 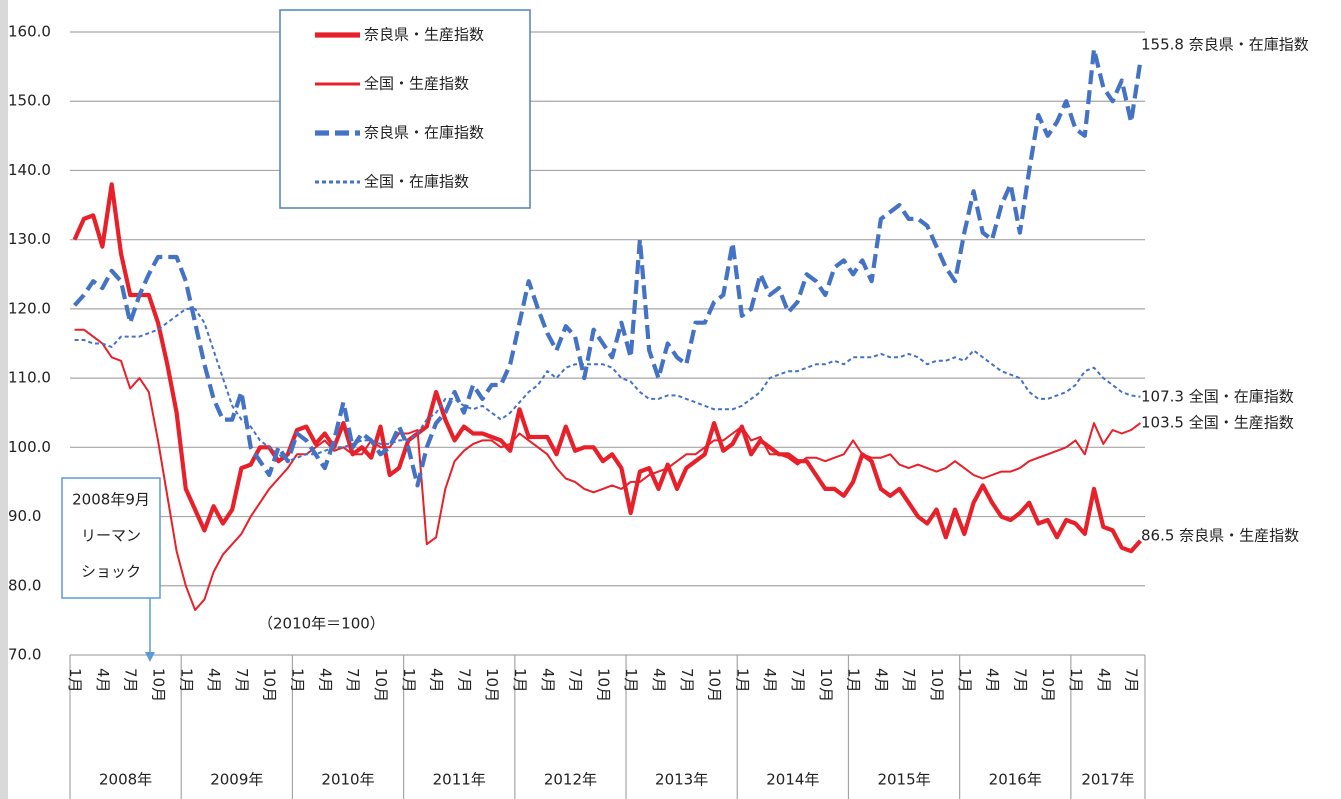 I want to click on base-note: （2010年＝100）, so click(x=321, y=624).